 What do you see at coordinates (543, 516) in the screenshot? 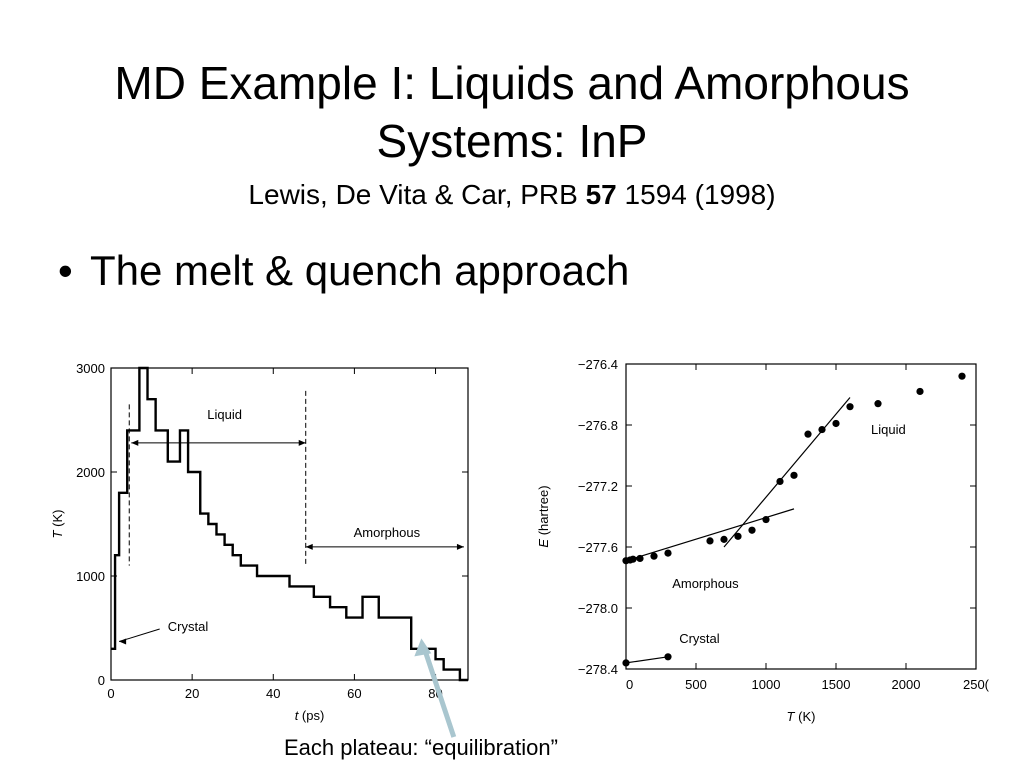
I see `y-axis-label: E (hartree)` at bounding box center [543, 516].